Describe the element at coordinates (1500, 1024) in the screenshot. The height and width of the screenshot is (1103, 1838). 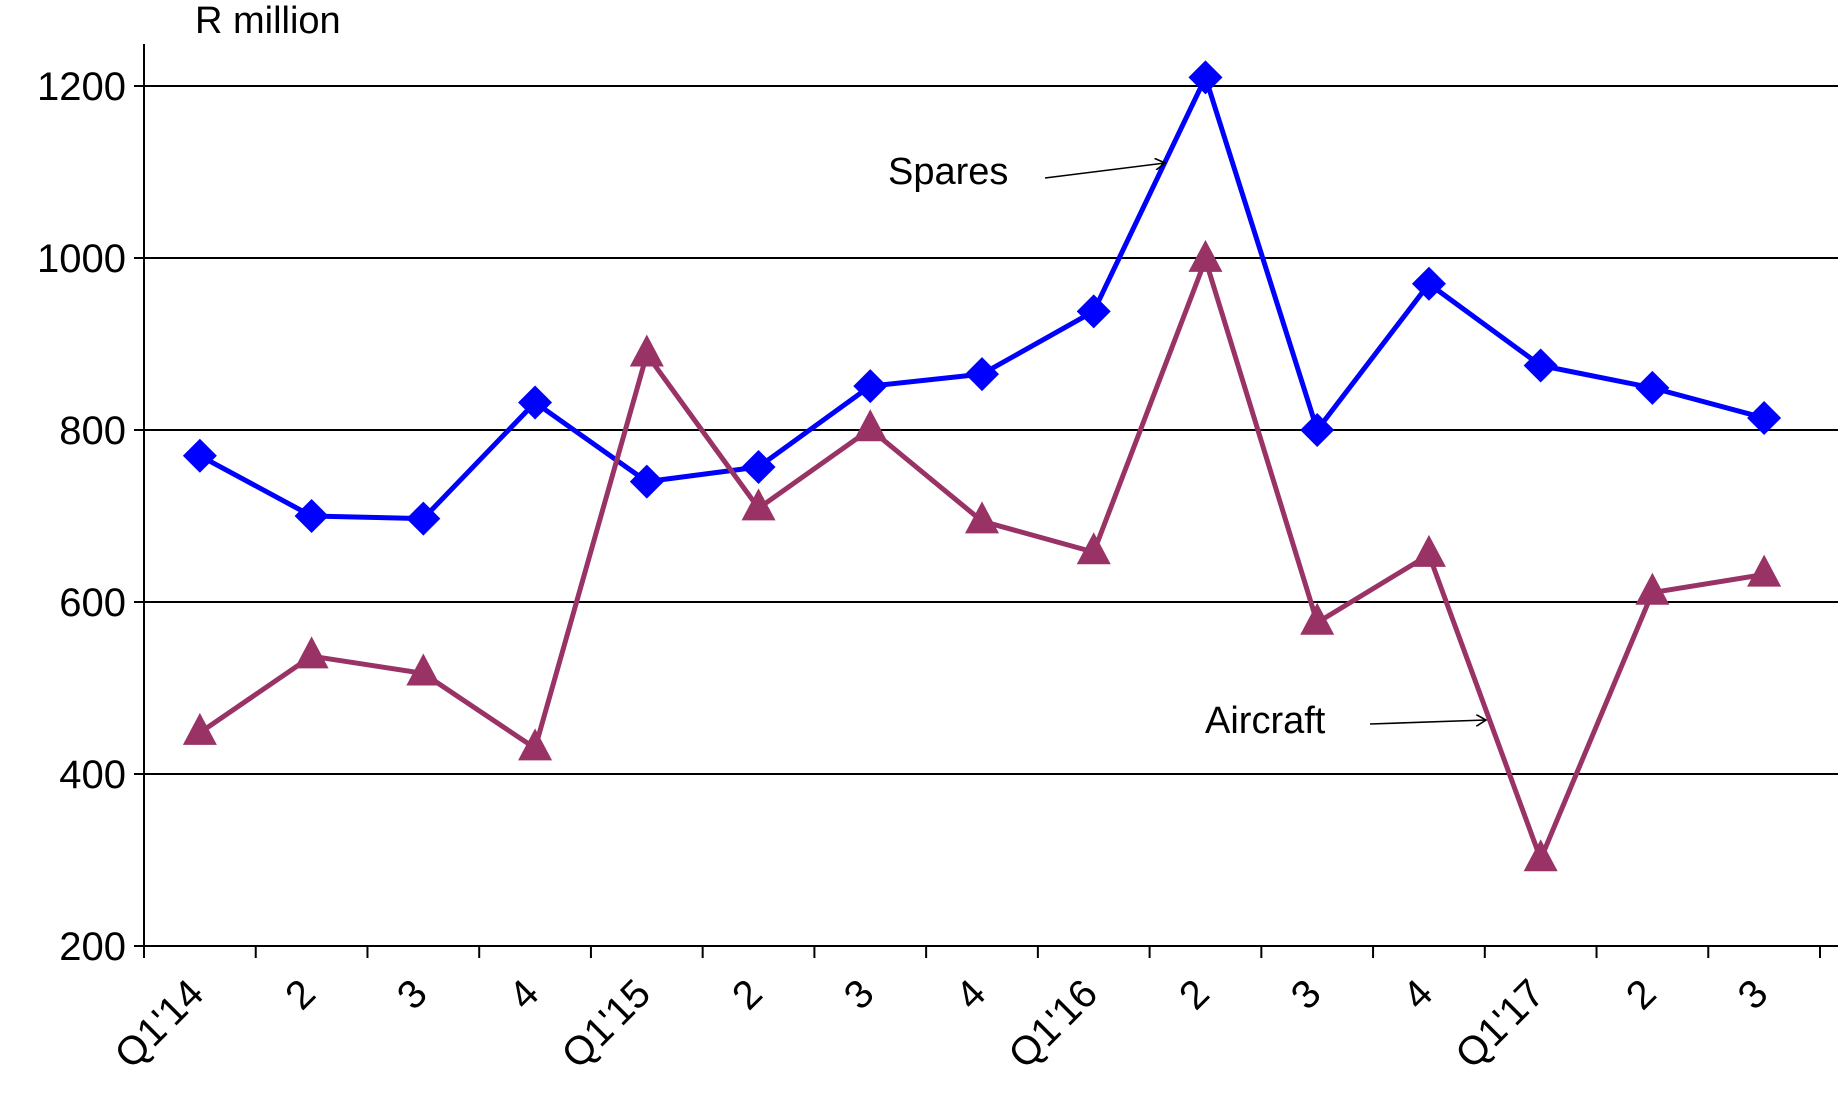
I see `x-tick-label: Q1'17` at that location.